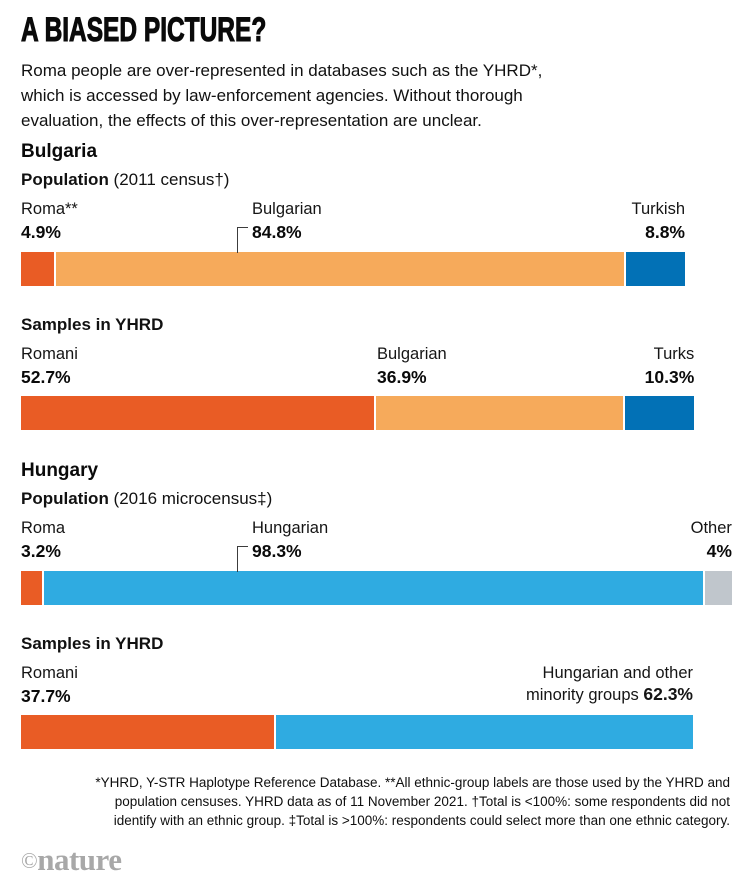 The image size is (751, 880). What do you see at coordinates (376, 545) in the screenshot?
I see `label-row-hungary-population: Roma 3.2% Hungarian 98.3% Other 4%` at bounding box center [376, 545].